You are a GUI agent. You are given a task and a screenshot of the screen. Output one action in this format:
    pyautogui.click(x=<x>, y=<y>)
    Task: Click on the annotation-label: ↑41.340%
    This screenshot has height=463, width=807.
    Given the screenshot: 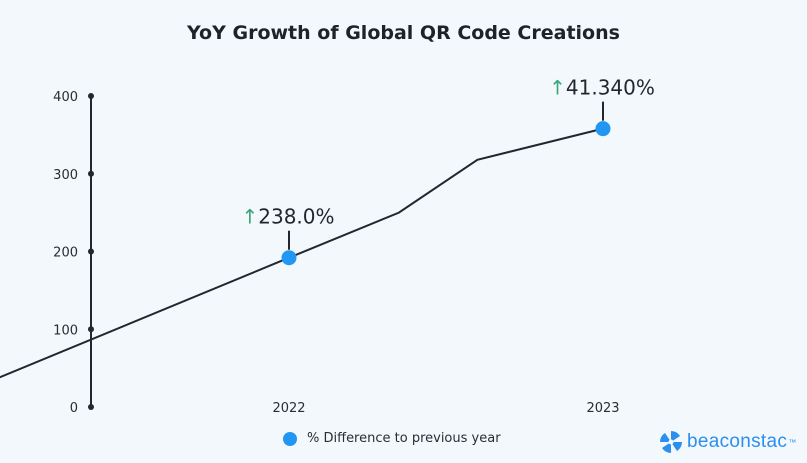 What is the action you would take?
    pyautogui.click(x=602, y=88)
    